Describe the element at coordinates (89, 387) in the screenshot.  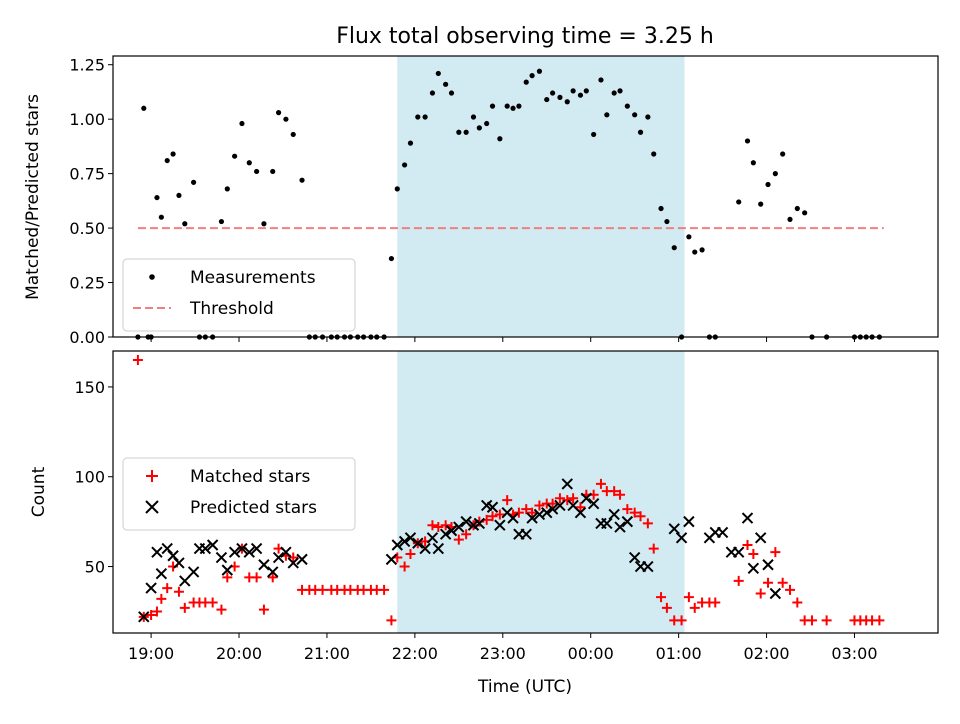
I see `y-tick-label: 150` at that location.